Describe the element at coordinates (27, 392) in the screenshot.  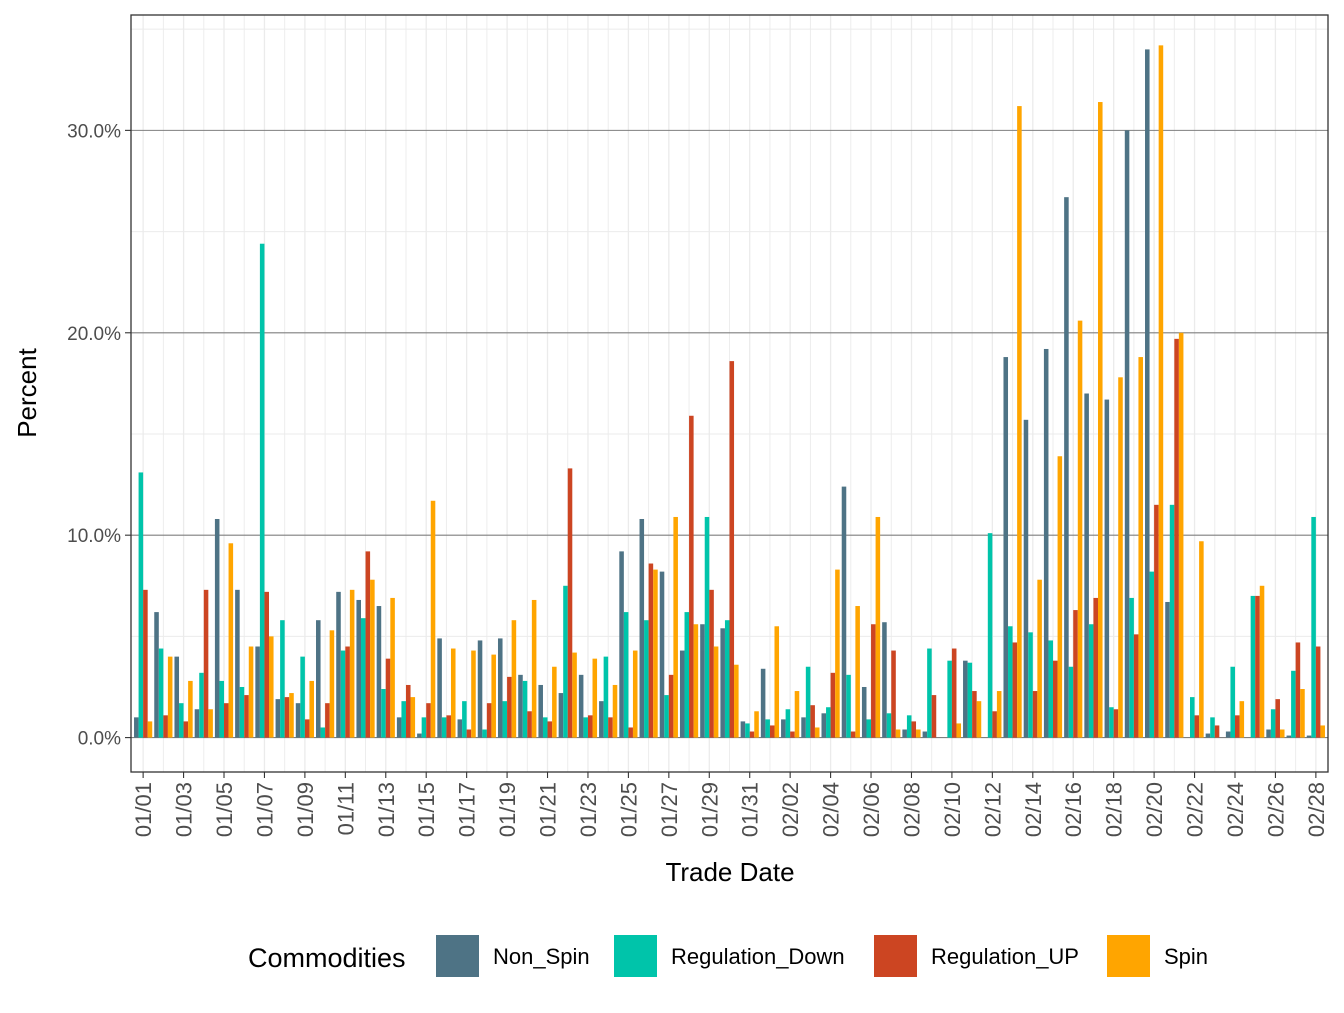
I see `y-axis-title: Percent` at that location.